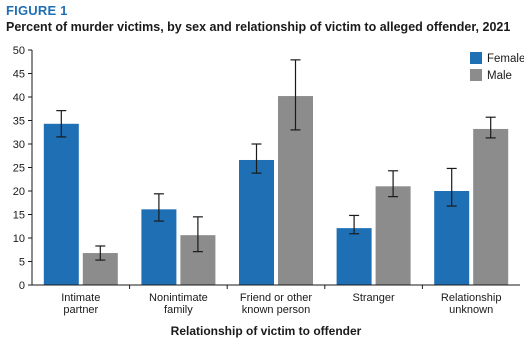  I want to click on y-tick-label: 35, so click(19, 122).